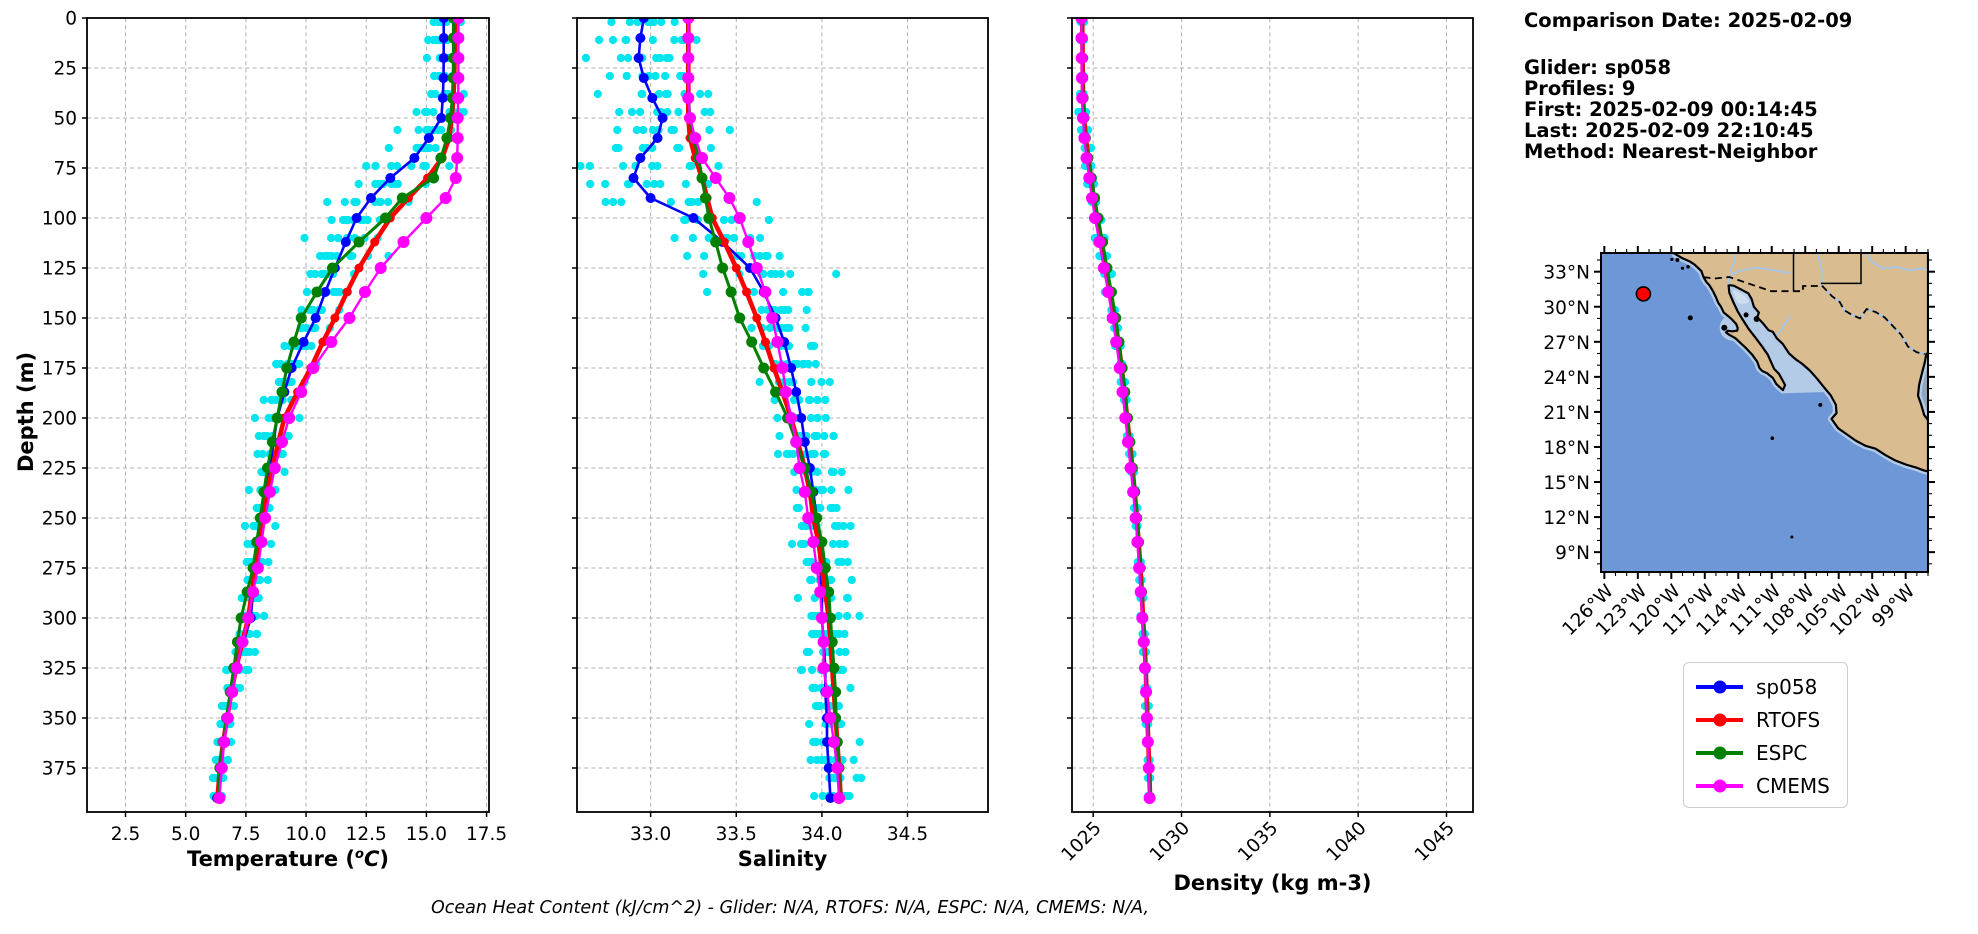  Describe the element at coordinates (59, 319) in the screenshot. I see `svg-text: 150` at that location.